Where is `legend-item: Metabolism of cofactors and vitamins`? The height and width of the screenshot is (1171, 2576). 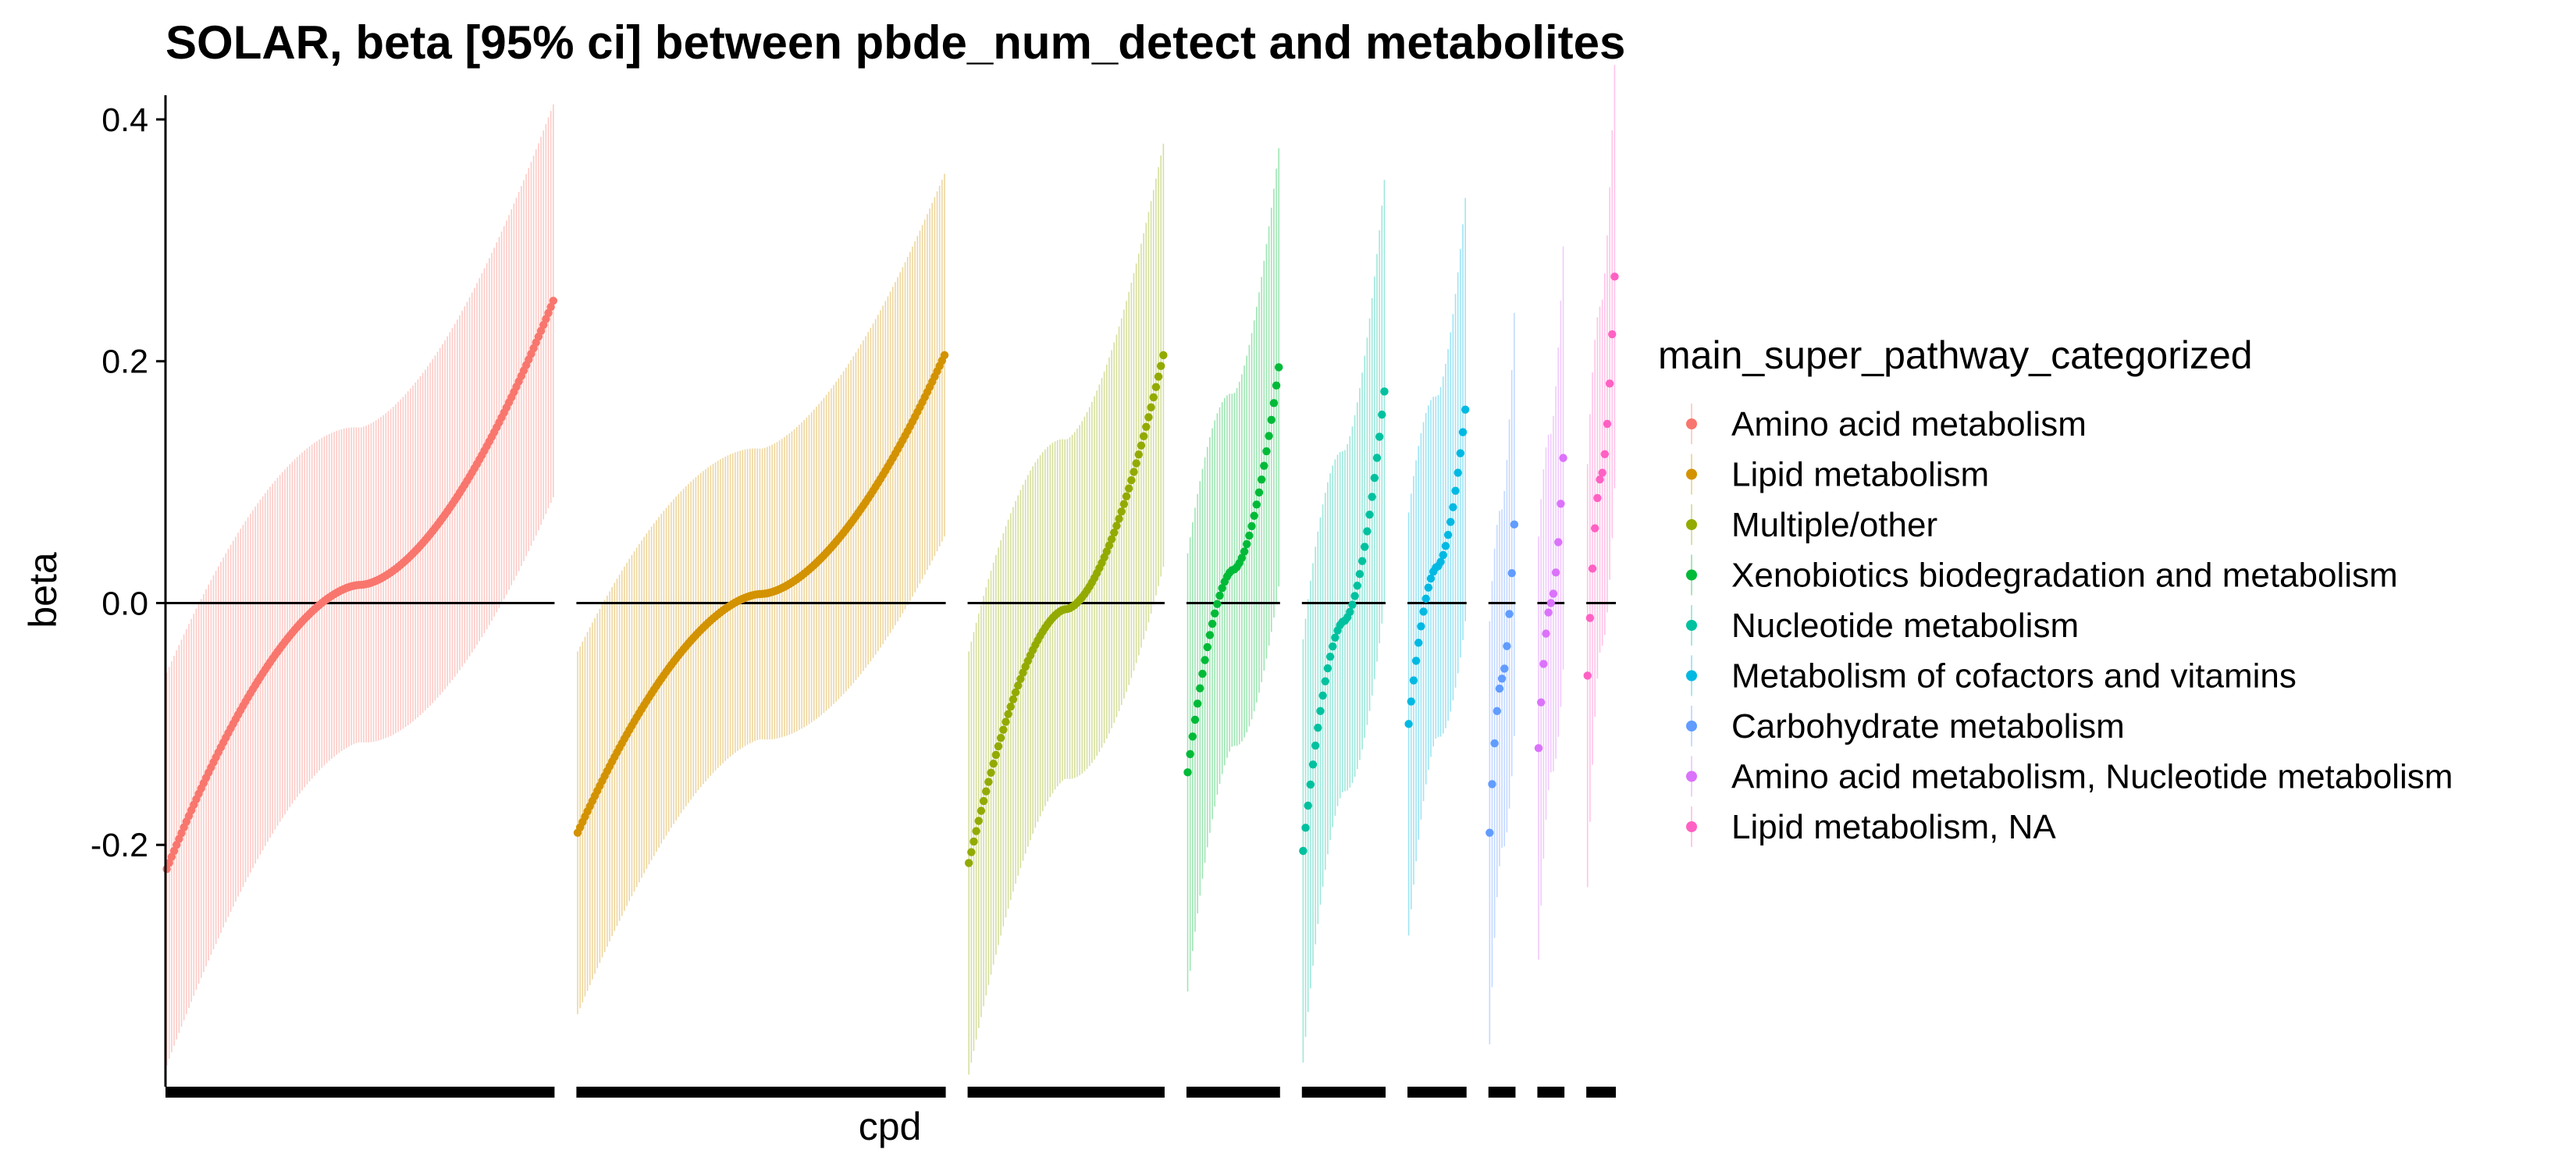 legend-item: Metabolism of cofactors and vitamins is located at coordinates (1991, 675).